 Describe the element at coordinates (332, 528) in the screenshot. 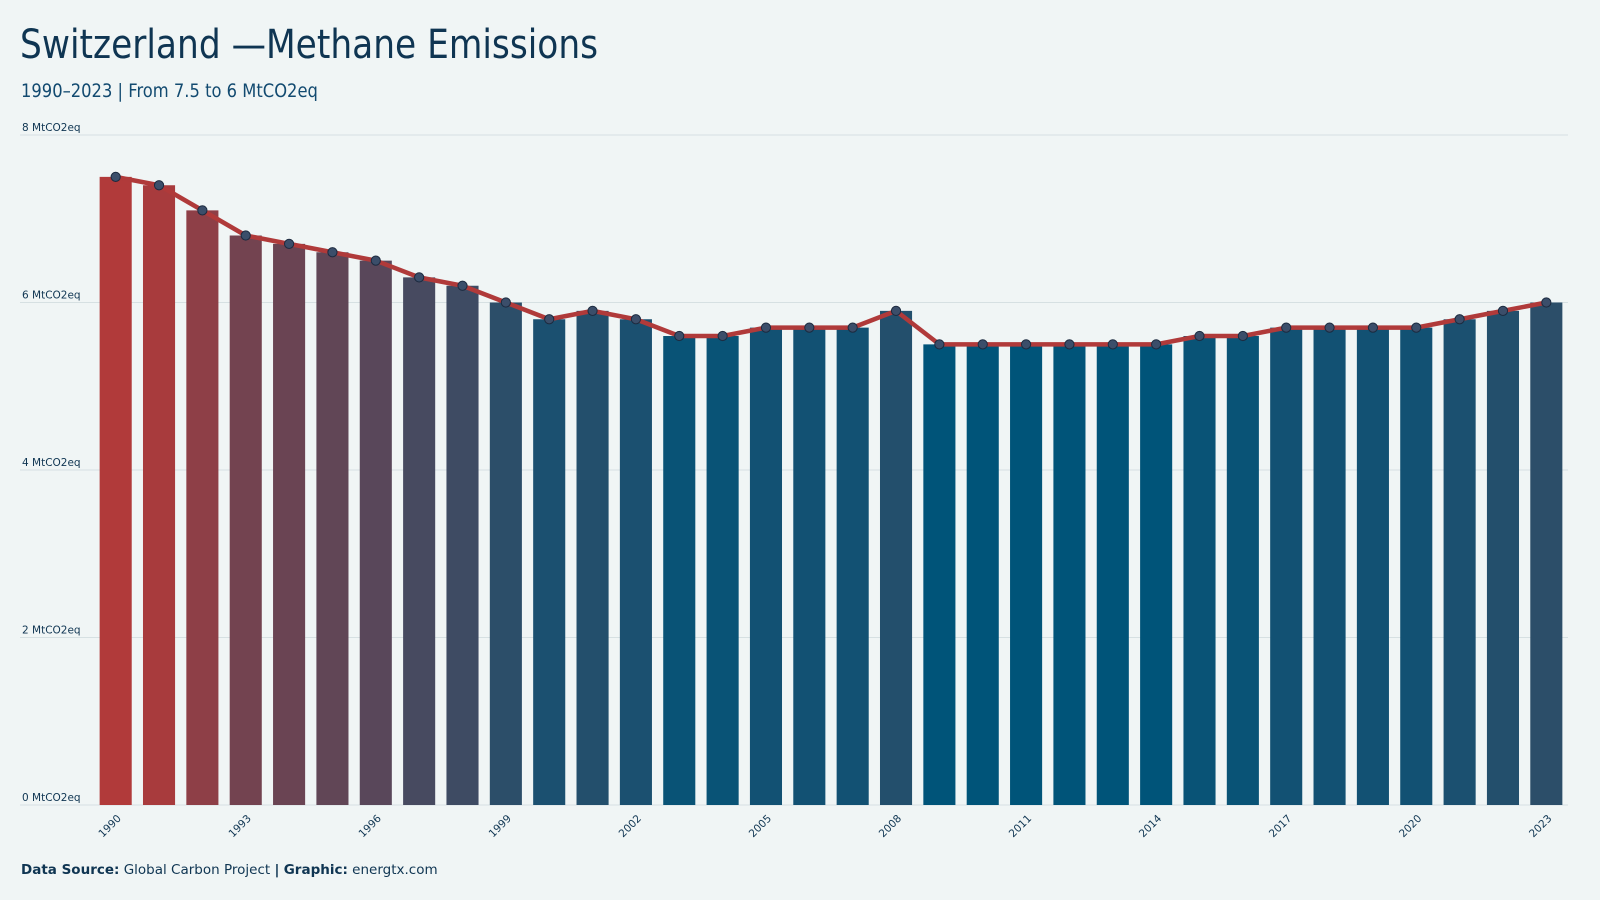

I see `bar-1995` at that location.